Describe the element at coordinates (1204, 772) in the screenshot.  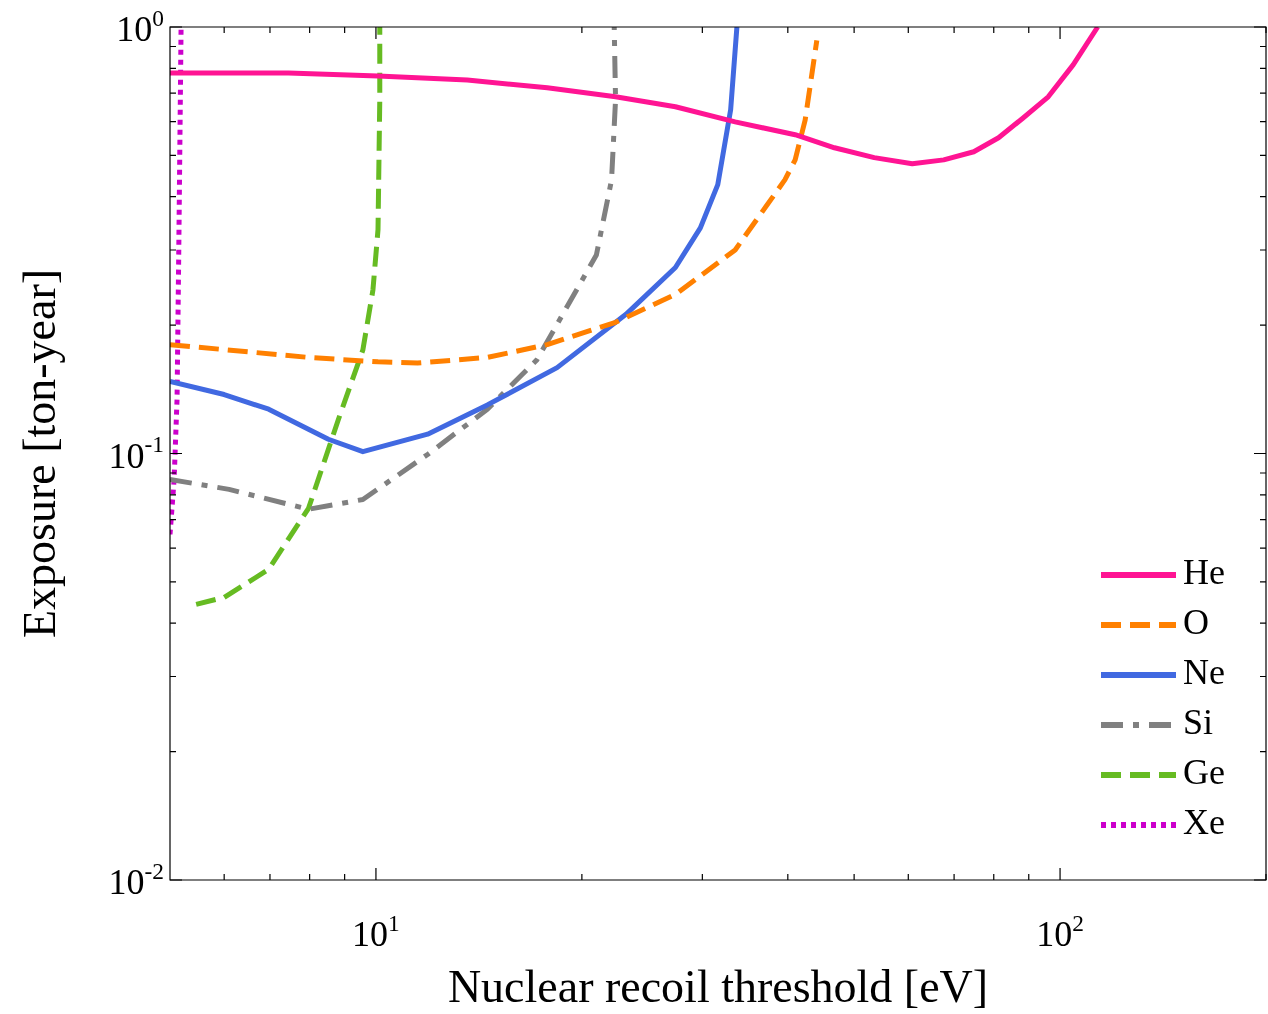
I see `legend-label: Ge` at that location.